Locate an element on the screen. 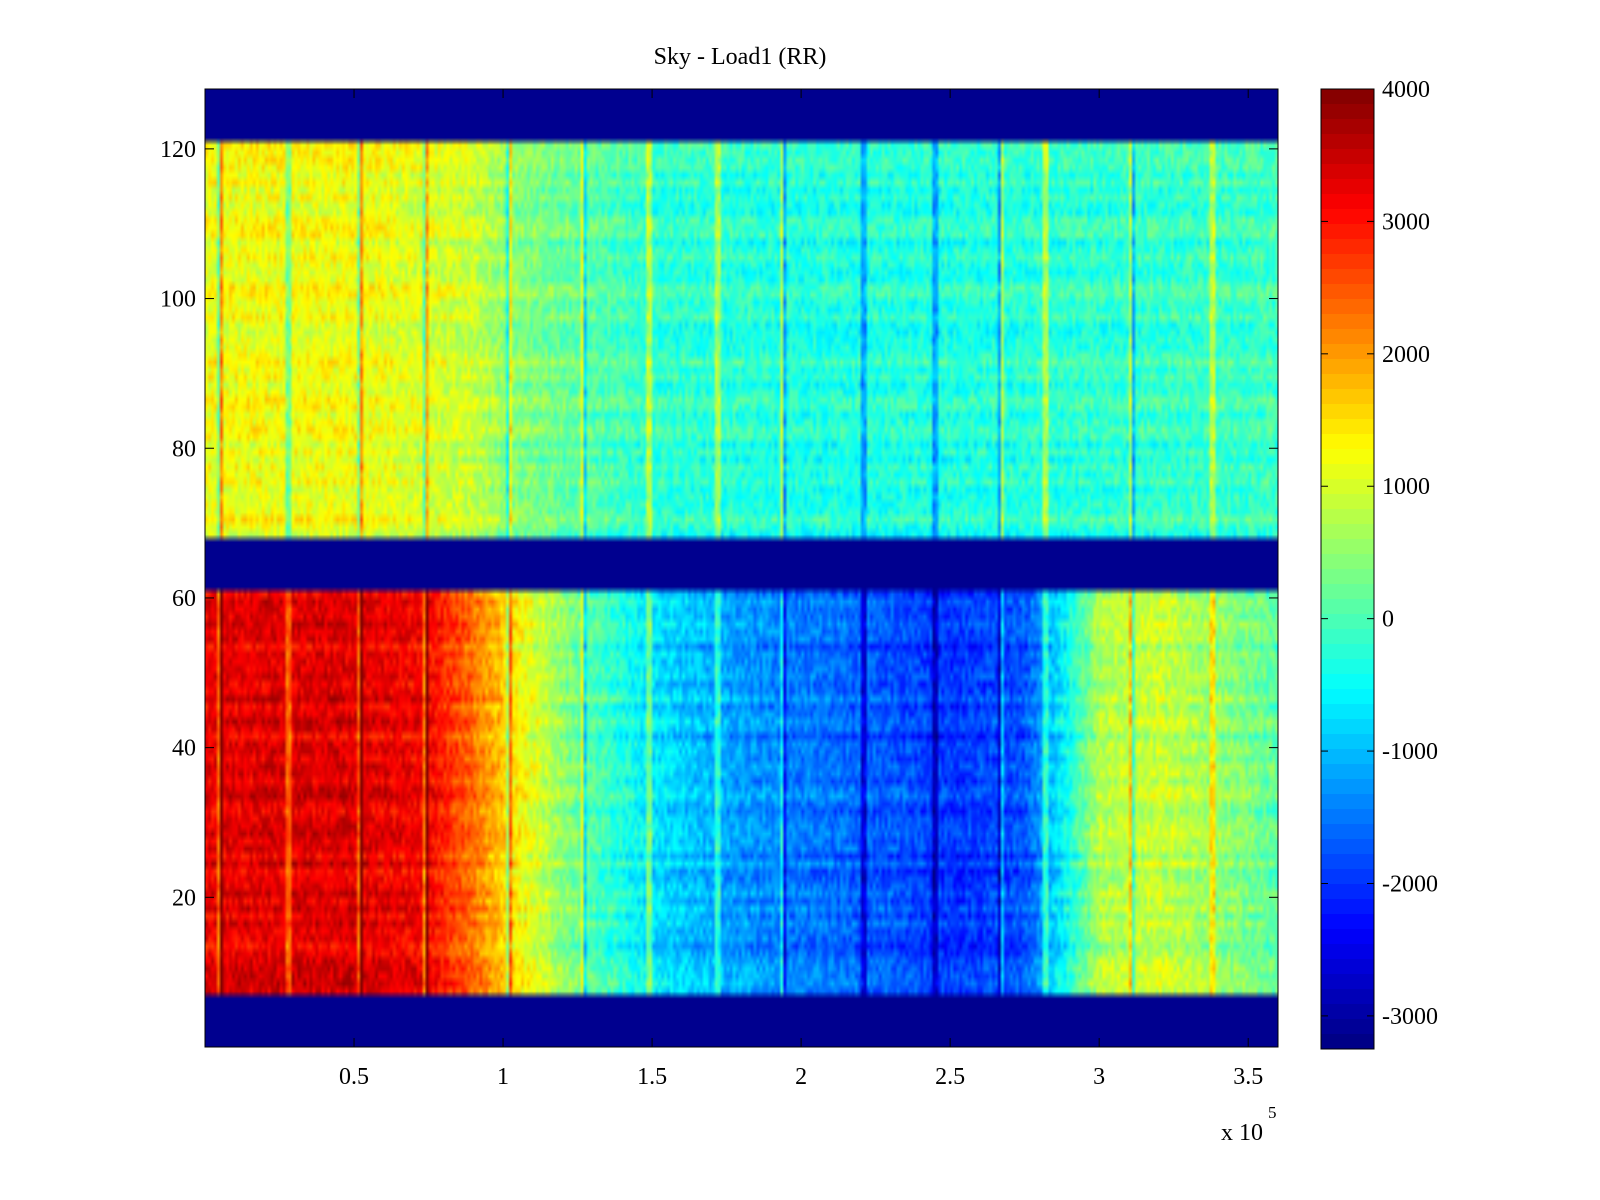  y-tick-label: 20 is located at coordinates (184, 898).